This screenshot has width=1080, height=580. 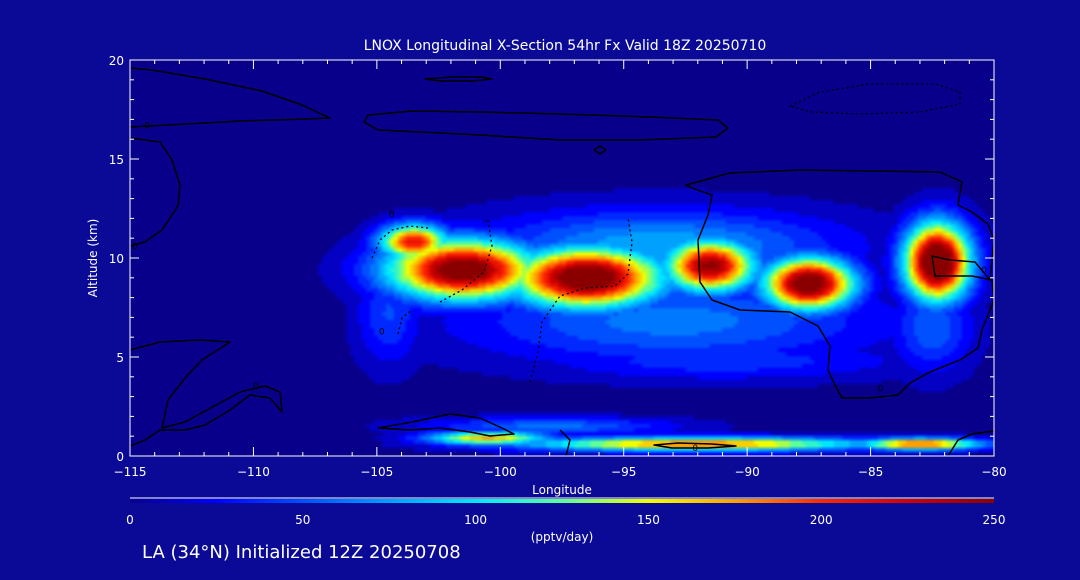 I want to click on x-tick-label: −115, so click(x=130, y=472).